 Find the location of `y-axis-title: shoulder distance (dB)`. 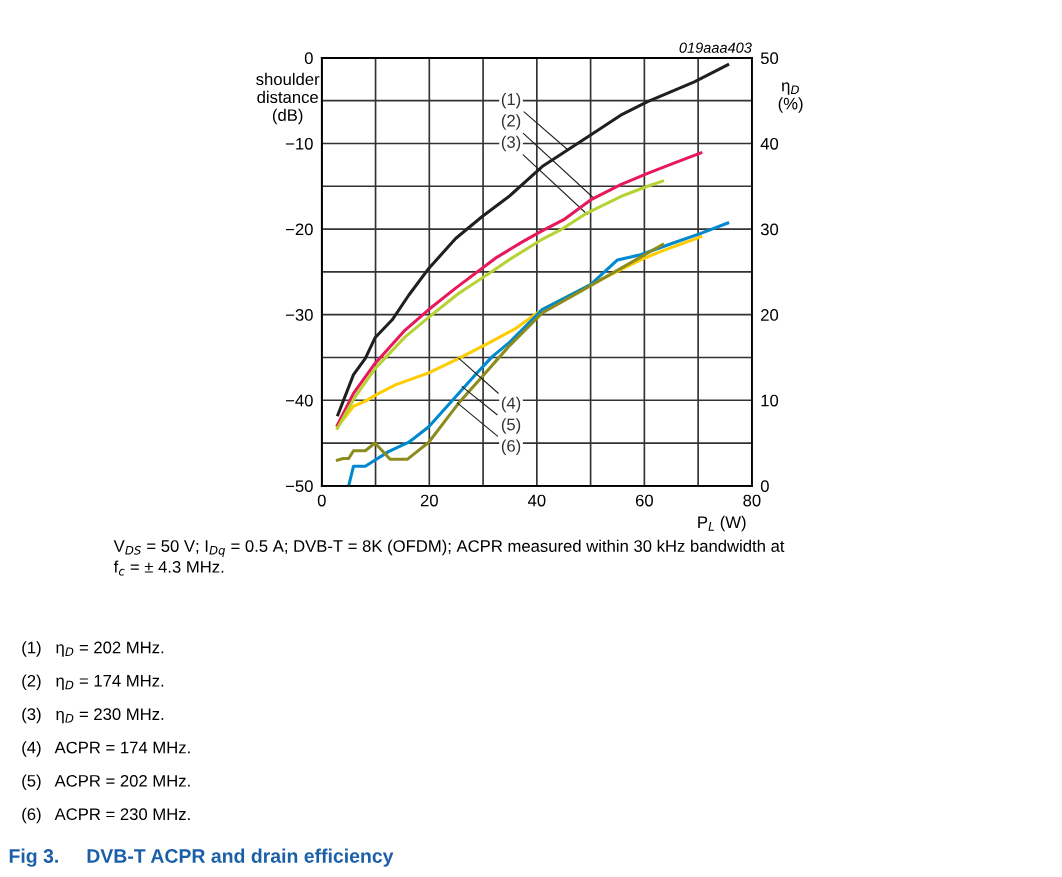

y-axis-title: shoulder distance (dB) is located at coordinates (288, 98).